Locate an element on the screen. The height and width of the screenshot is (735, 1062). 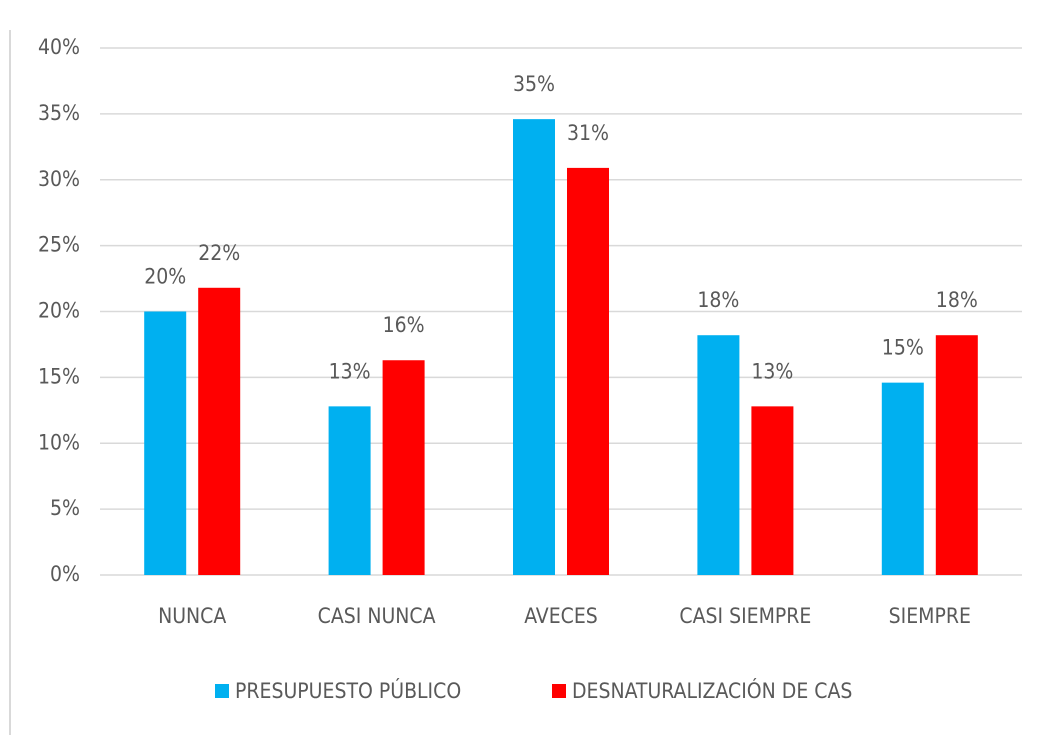
y-tick-label: 5% is located at coordinates (65, 508).